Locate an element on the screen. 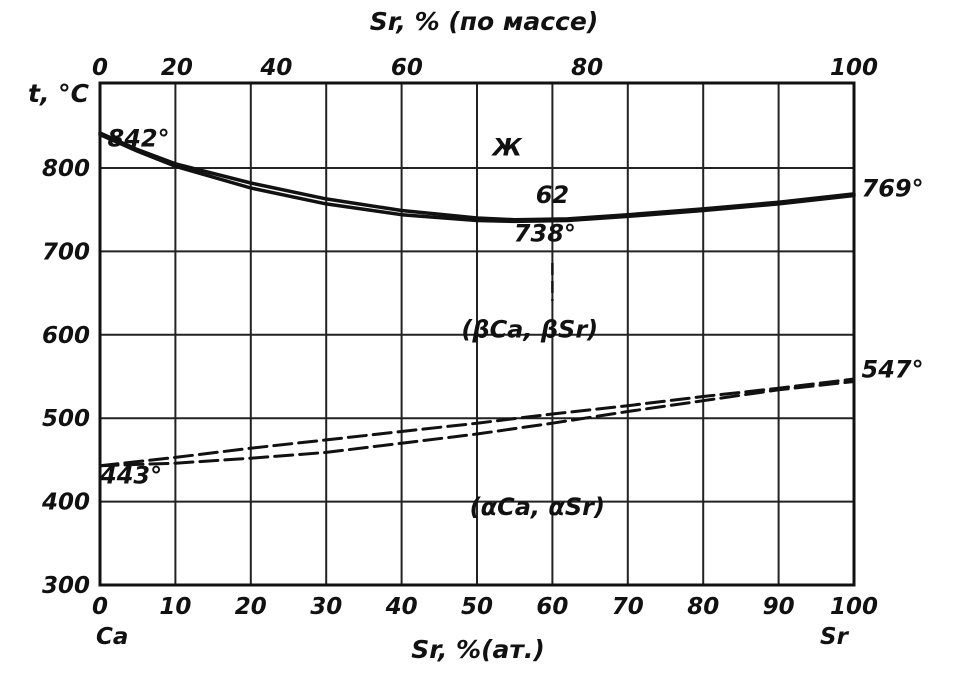 Image resolution: width=962 pixels, height=700 pixels. annotation-label: 443° is located at coordinates (130, 475).